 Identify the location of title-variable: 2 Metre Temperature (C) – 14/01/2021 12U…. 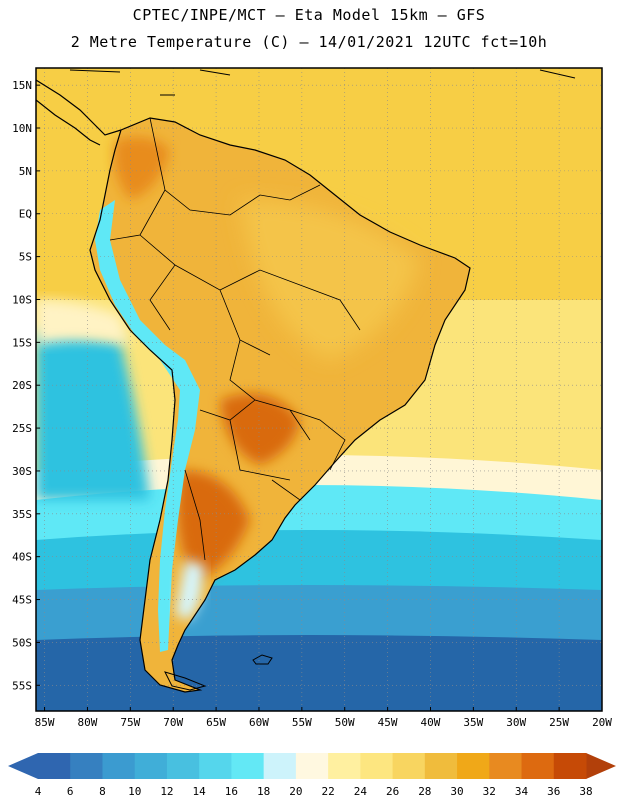
(309, 42).